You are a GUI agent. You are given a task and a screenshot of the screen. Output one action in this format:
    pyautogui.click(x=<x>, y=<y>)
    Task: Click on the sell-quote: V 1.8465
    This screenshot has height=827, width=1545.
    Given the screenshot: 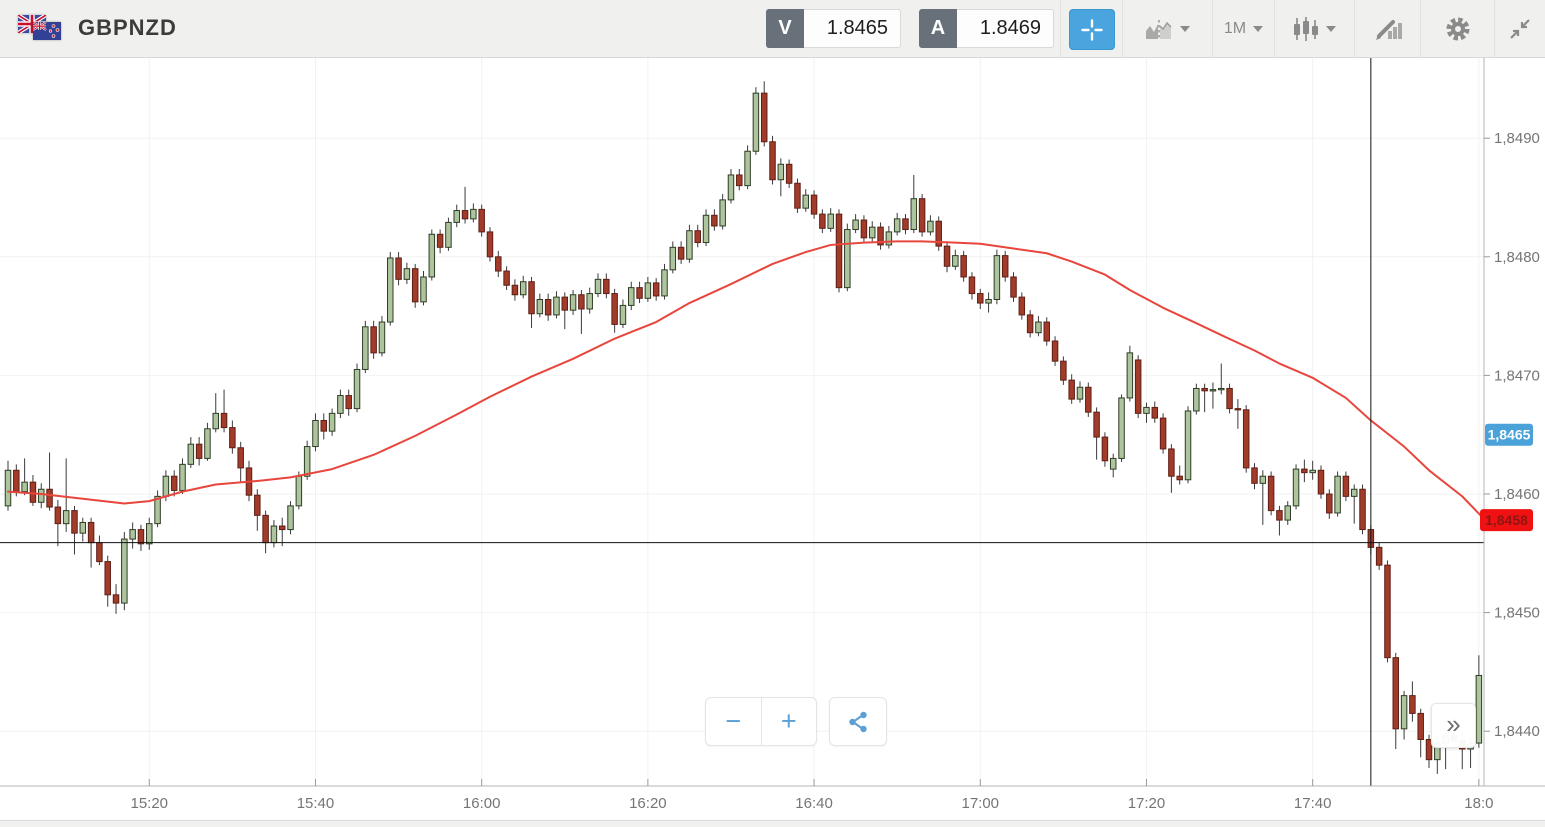 What is the action you would take?
    pyautogui.click(x=833, y=28)
    